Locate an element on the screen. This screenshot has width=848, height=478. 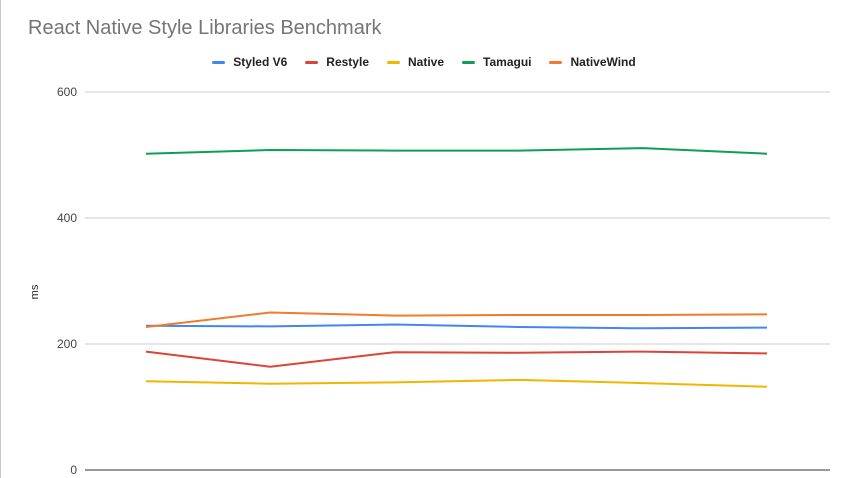
series-line-restyle is located at coordinates (456, 359).